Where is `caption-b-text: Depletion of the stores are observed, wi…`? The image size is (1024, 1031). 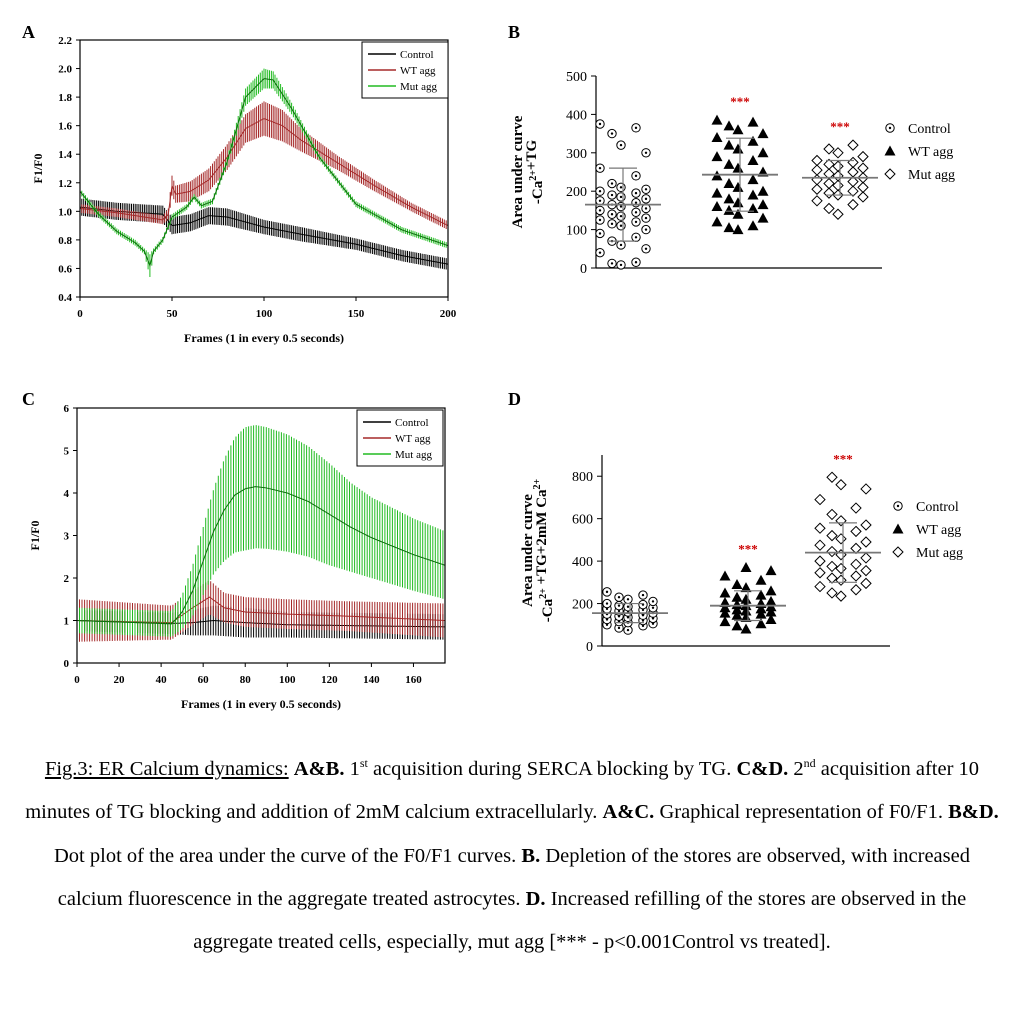
caption-b-text: Depletion of the stores are observed, wi… is located at coordinates (513, 877).